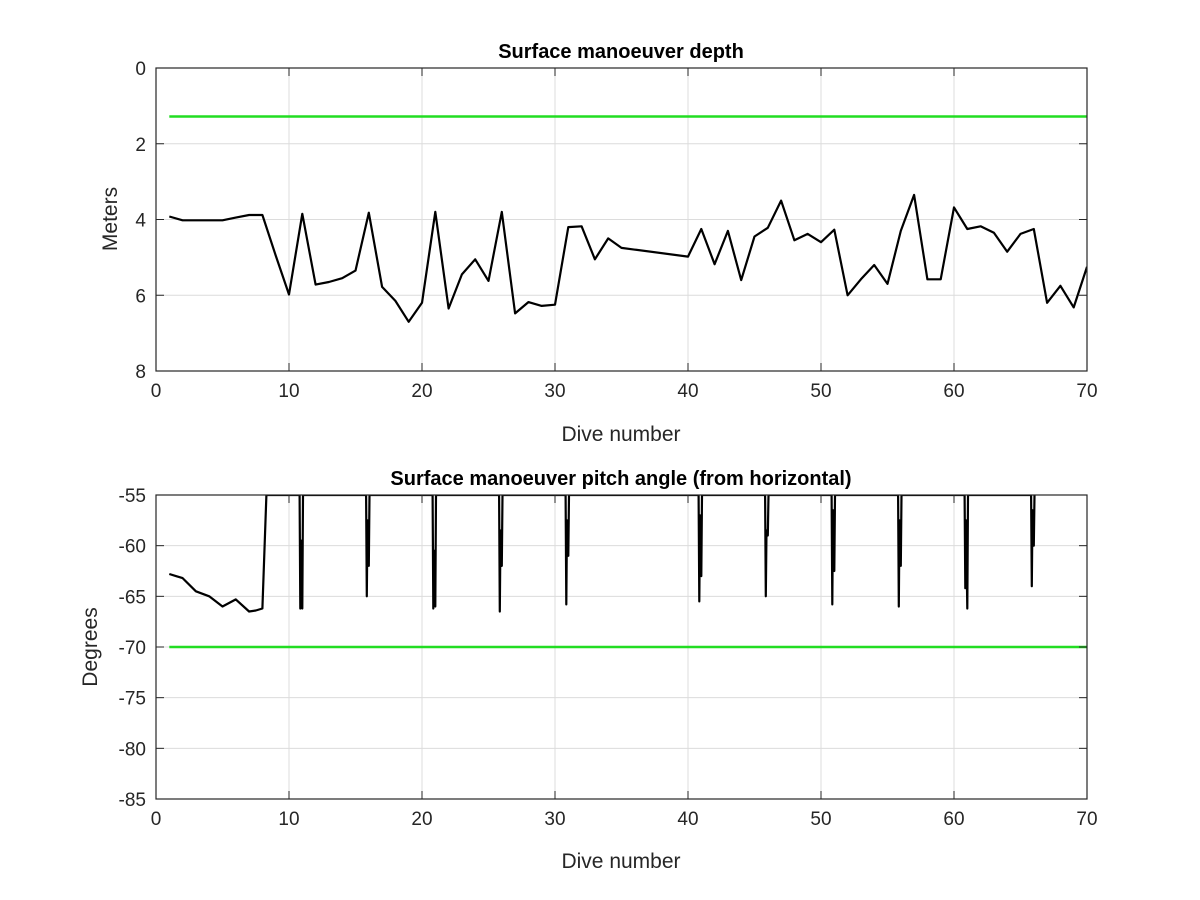 The height and width of the screenshot is (900, 1200). What do you see at coordinates (554, 819) in the screenshot?
I see `pitch-xtick-label: 30` at bounding box center [554, 819].